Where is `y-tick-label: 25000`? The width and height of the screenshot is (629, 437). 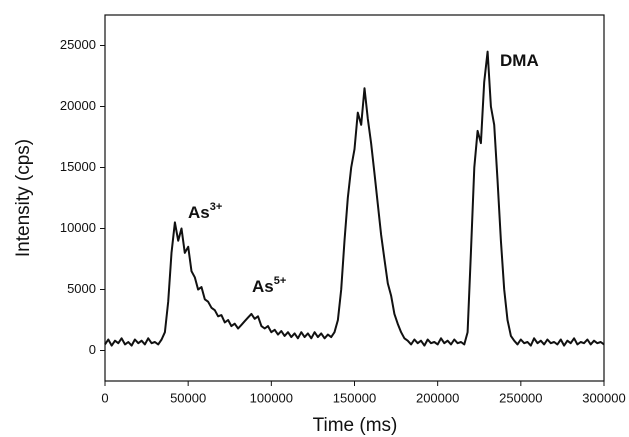
y-tick-label: 25000 is located at coordinates (78, 44).